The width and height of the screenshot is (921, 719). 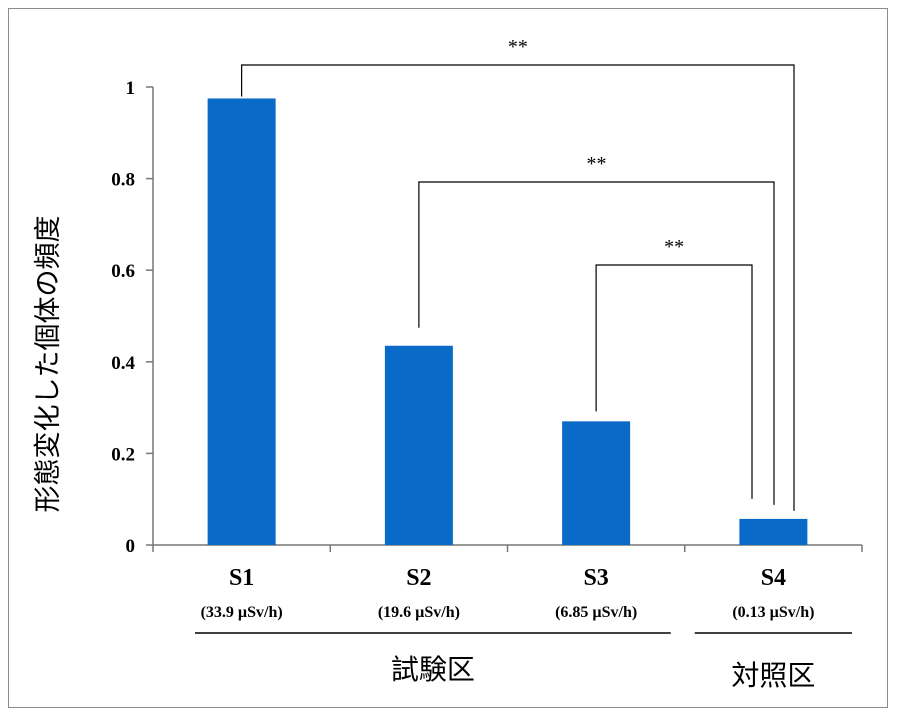 What do you see at coordinates (773, 578) in the screenshot?
I see `x-tick-label: S4` at bounding box center [773, 578].